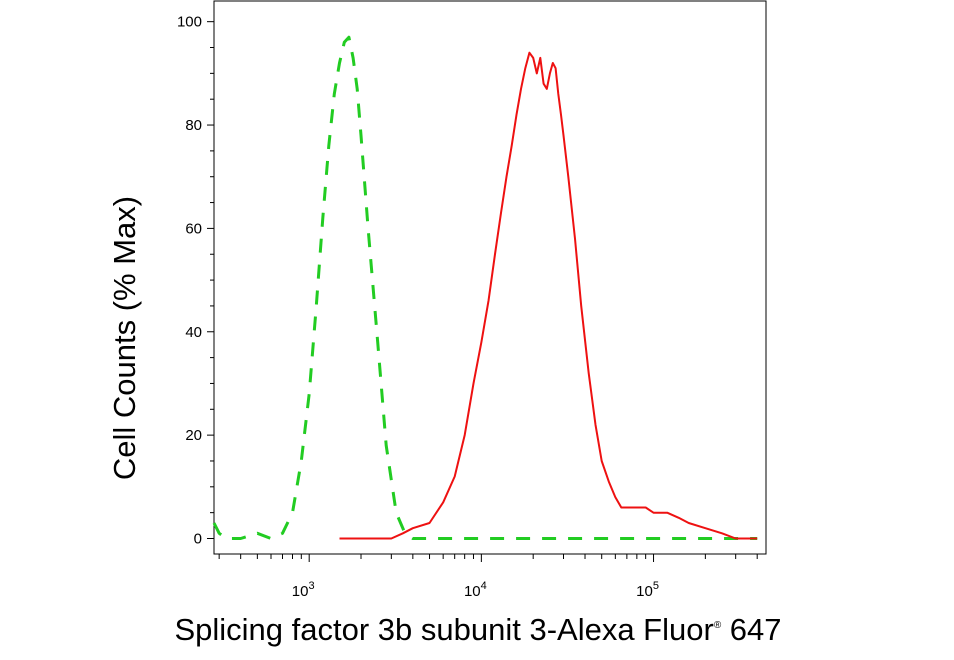  What do you see at coordinates (443, 629) in the screenshot?
I see `x-axis-title-main: Splicing factor 3b subunit 3-Alexa Fluor` at bounding box center [443, 629].